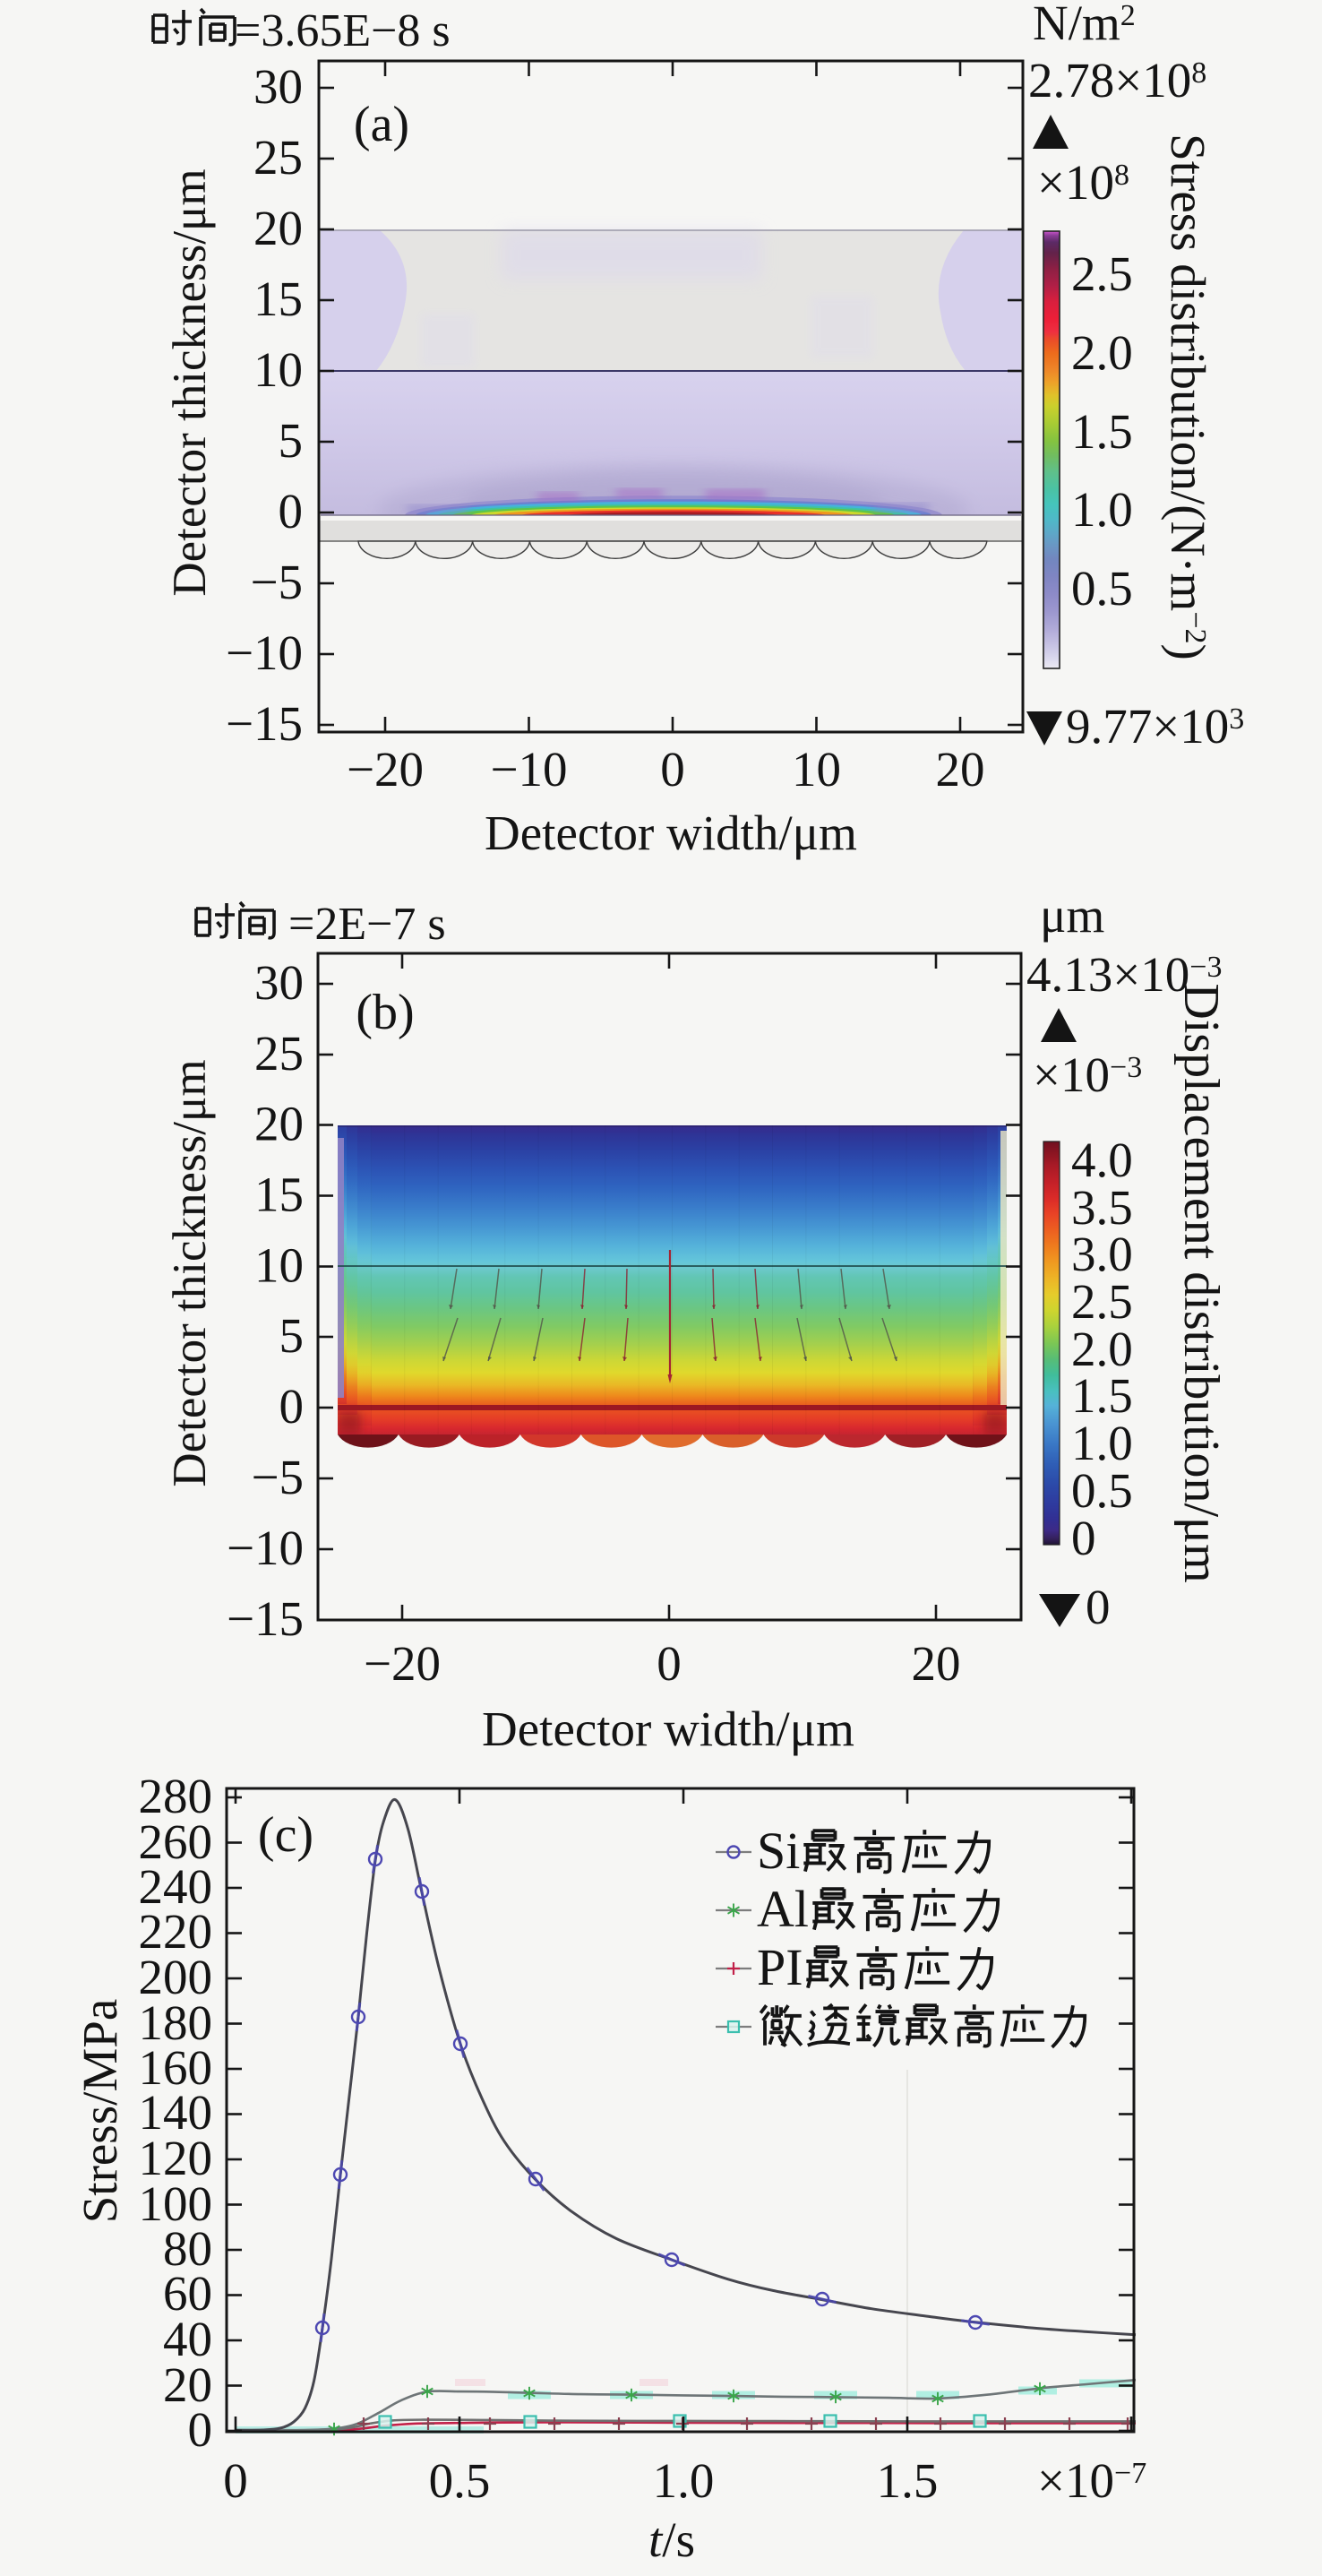 The width and height of the screenshot is (1322, 2576). What do you see at coordinates (780, 1967) in the screenshot?
I see `svg-text: PI` at bounding box center [780, 1967].